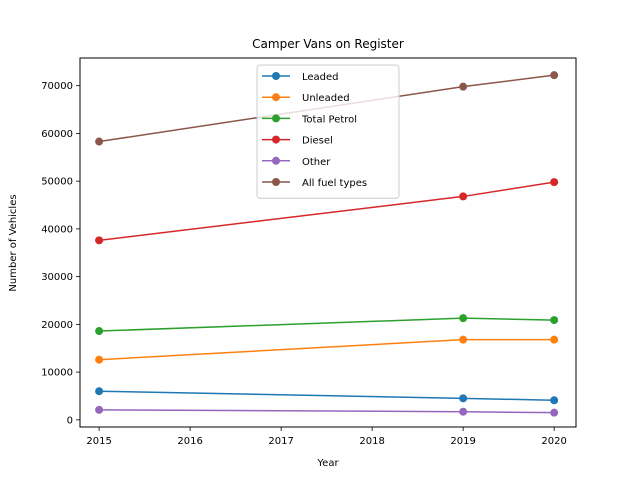 This screenshot has height=480, width=640. Describe the element at coordinates (327, 411) in the screenshot. I see `series-other` at that location.